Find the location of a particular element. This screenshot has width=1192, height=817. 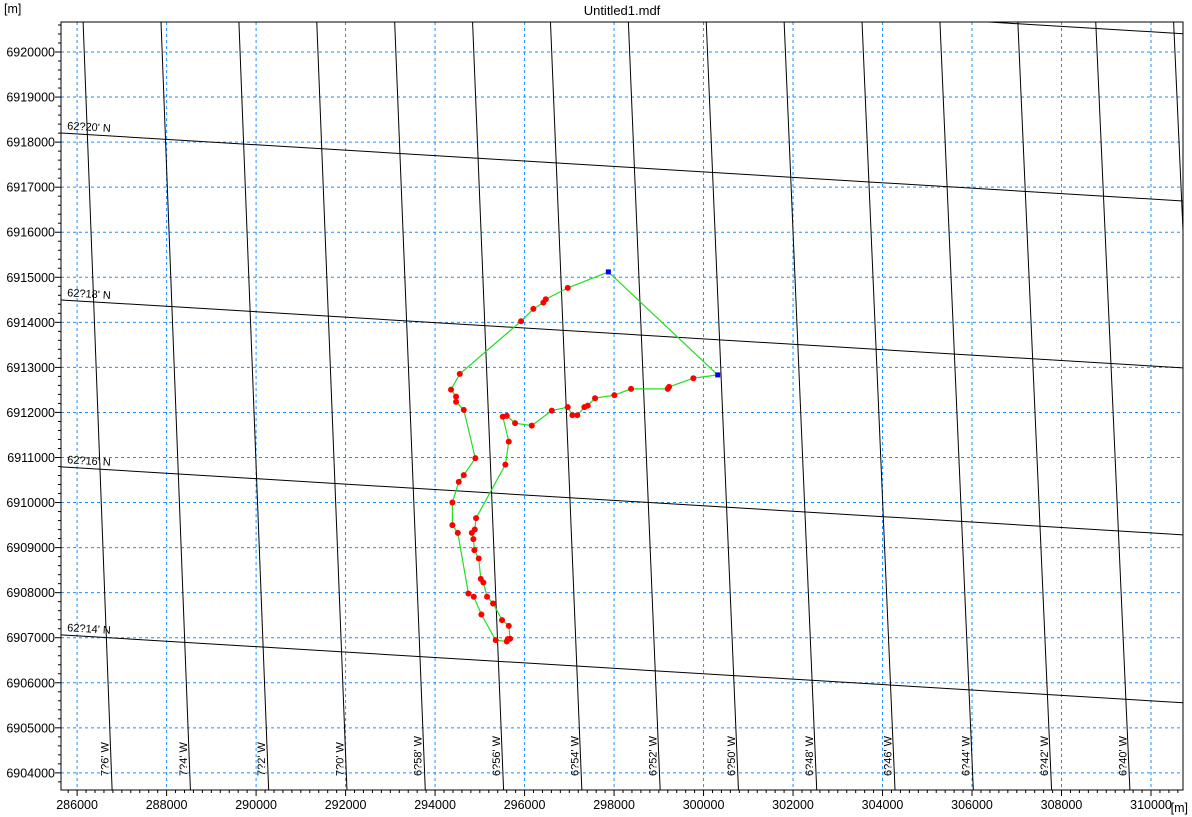

latitude-label: 62?18' N is located at coordinates (89, 294).